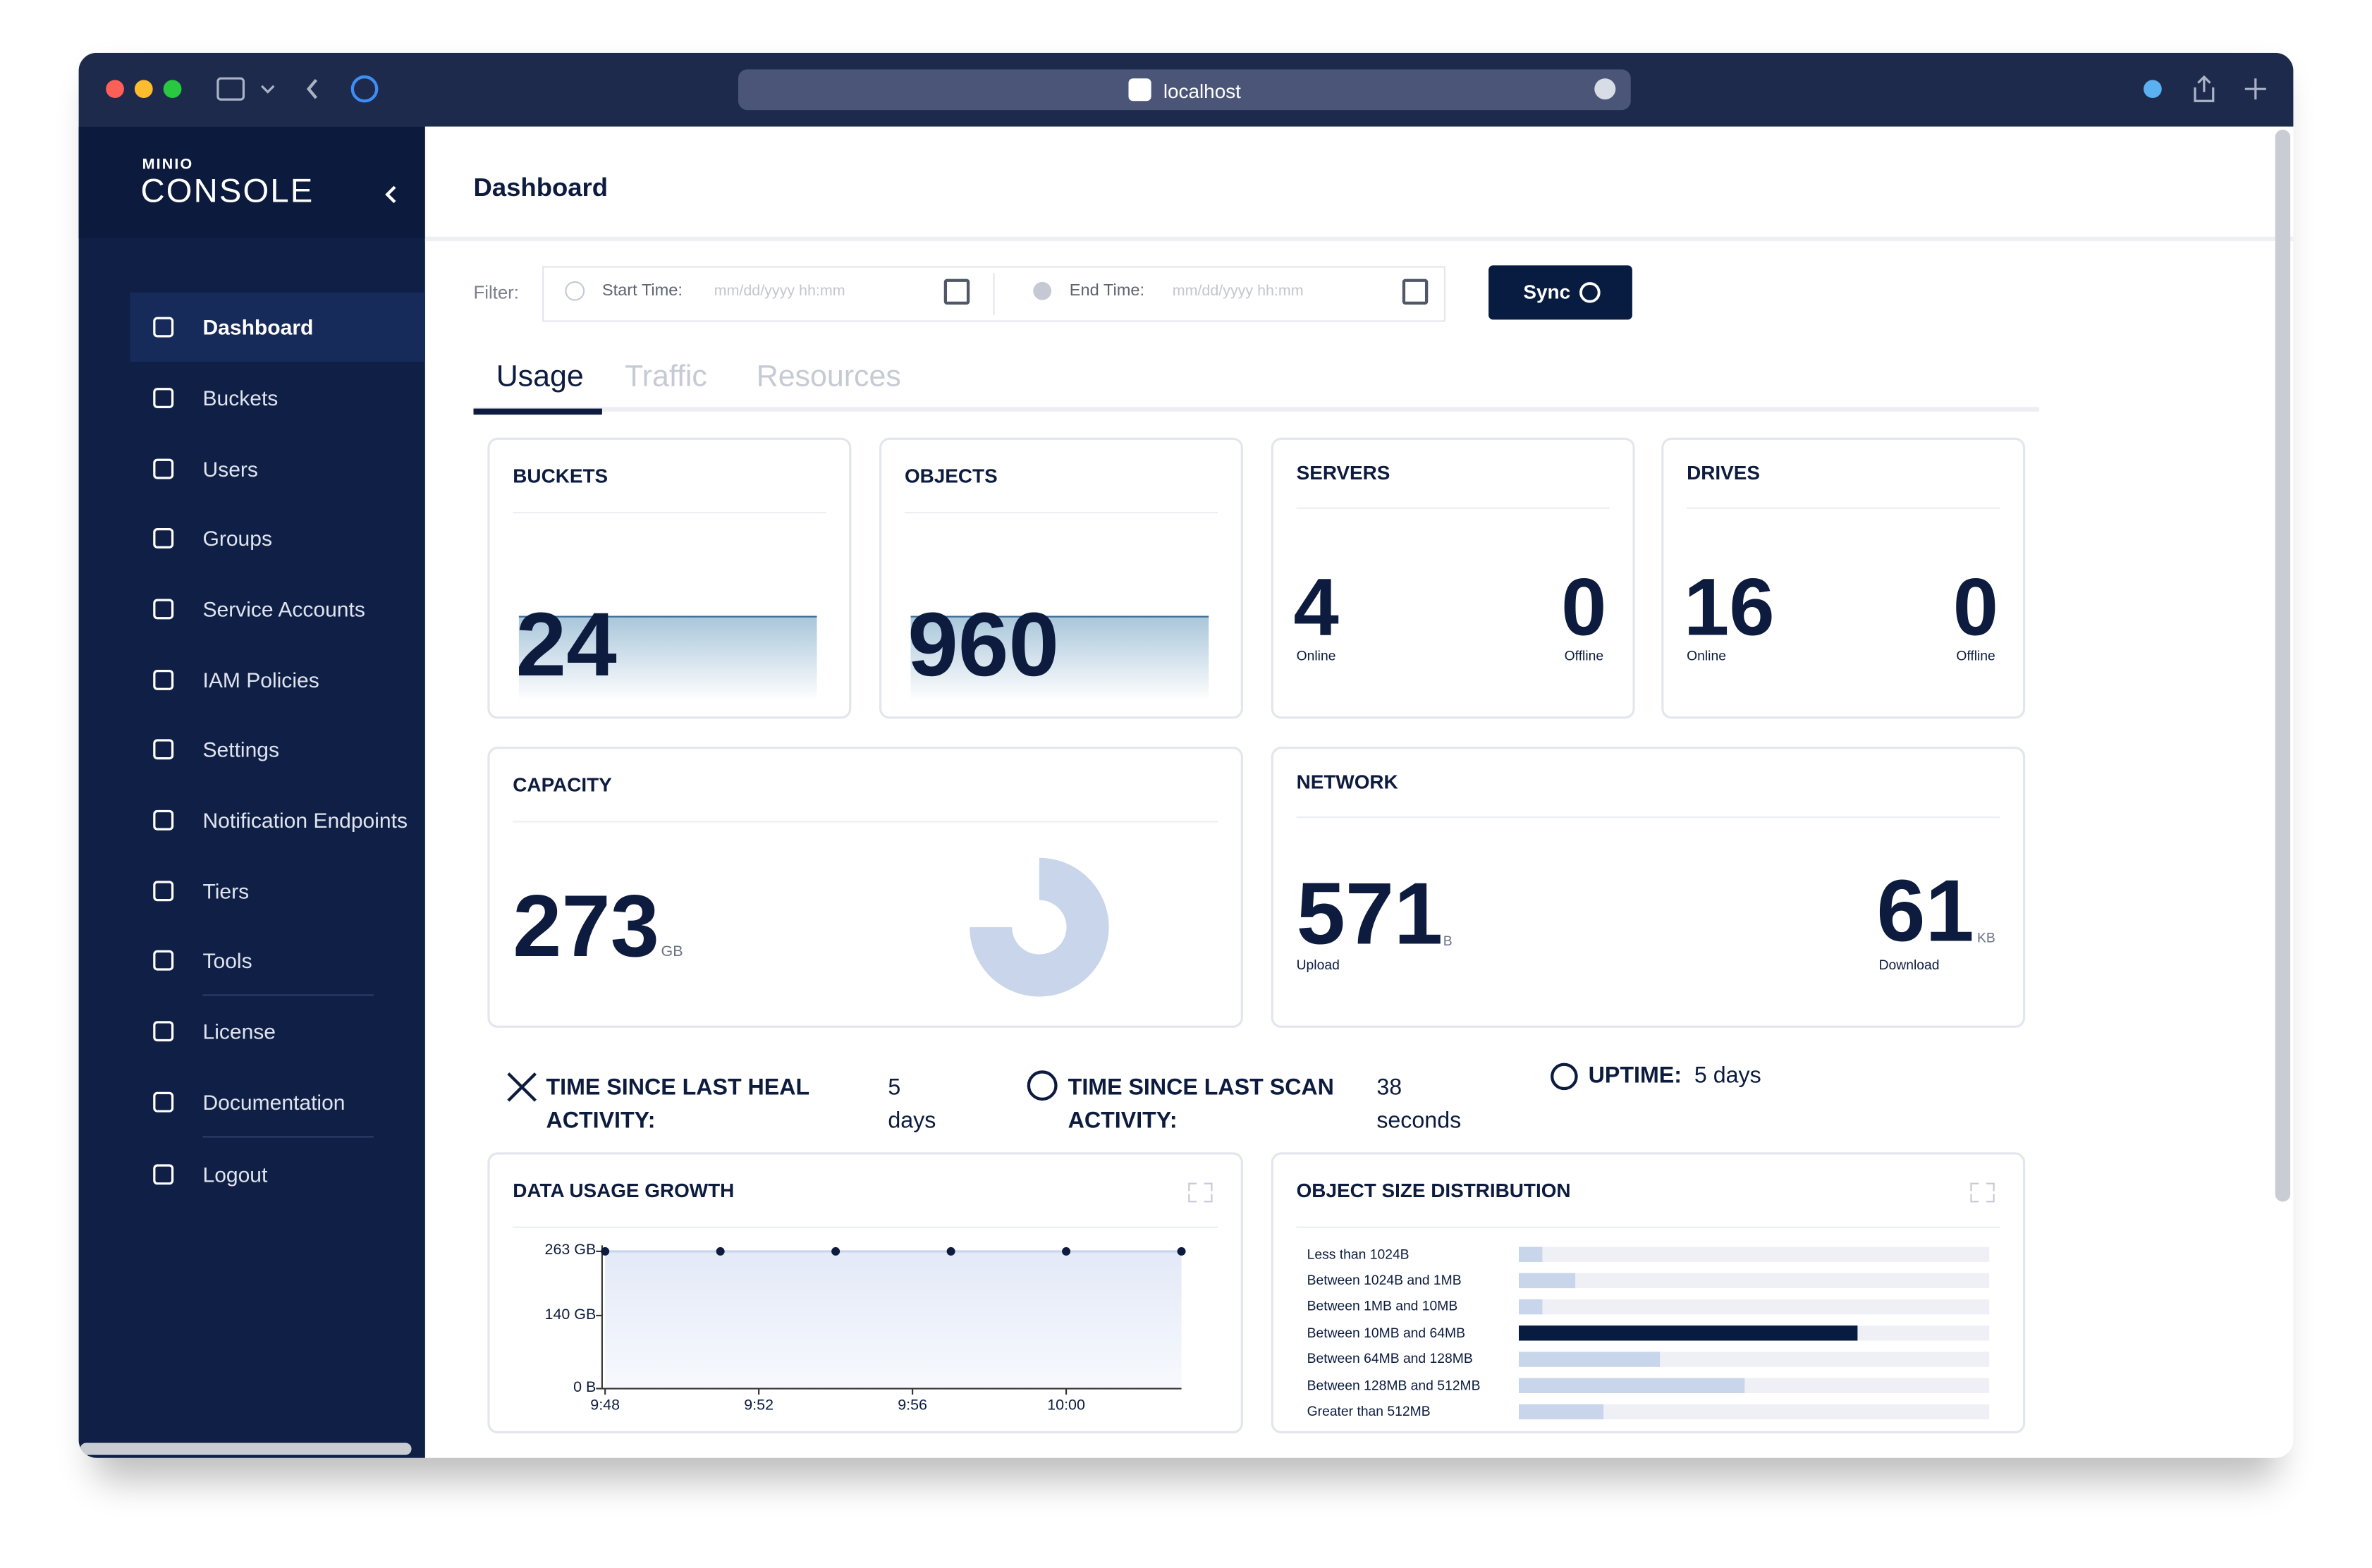  What do you see at coordinates (2204, 88) in the screenshot?
I see `share-icon` at bounding box center [2204, 88].